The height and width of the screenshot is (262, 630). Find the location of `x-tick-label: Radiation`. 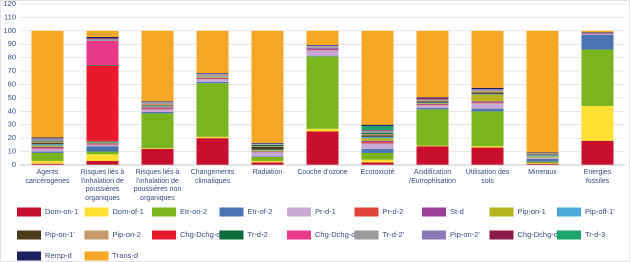

x-tick-label: Radiation is located at coordinates (267, 172).